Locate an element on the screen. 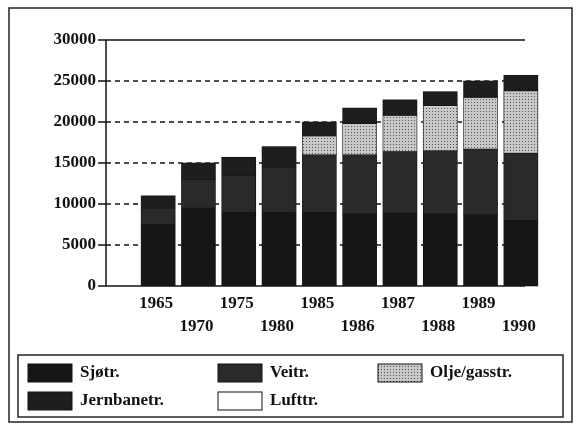 The height and width of the screenshot is (435, 581). x-tick-label: 1989 is located at coordinates (479, 302).